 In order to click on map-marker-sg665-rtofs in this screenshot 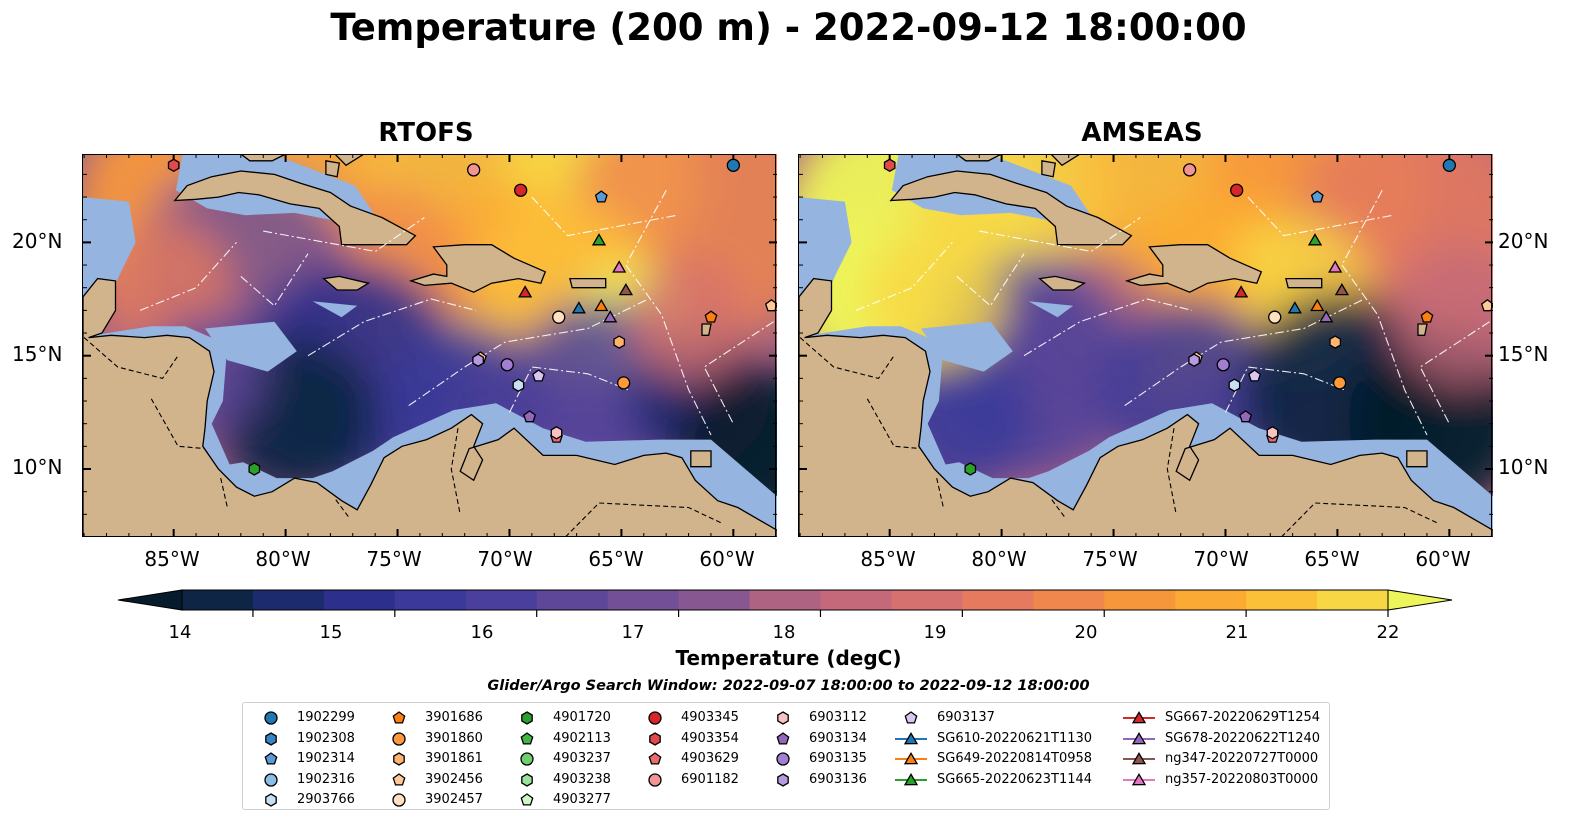, I will do `click(599, 239)`.